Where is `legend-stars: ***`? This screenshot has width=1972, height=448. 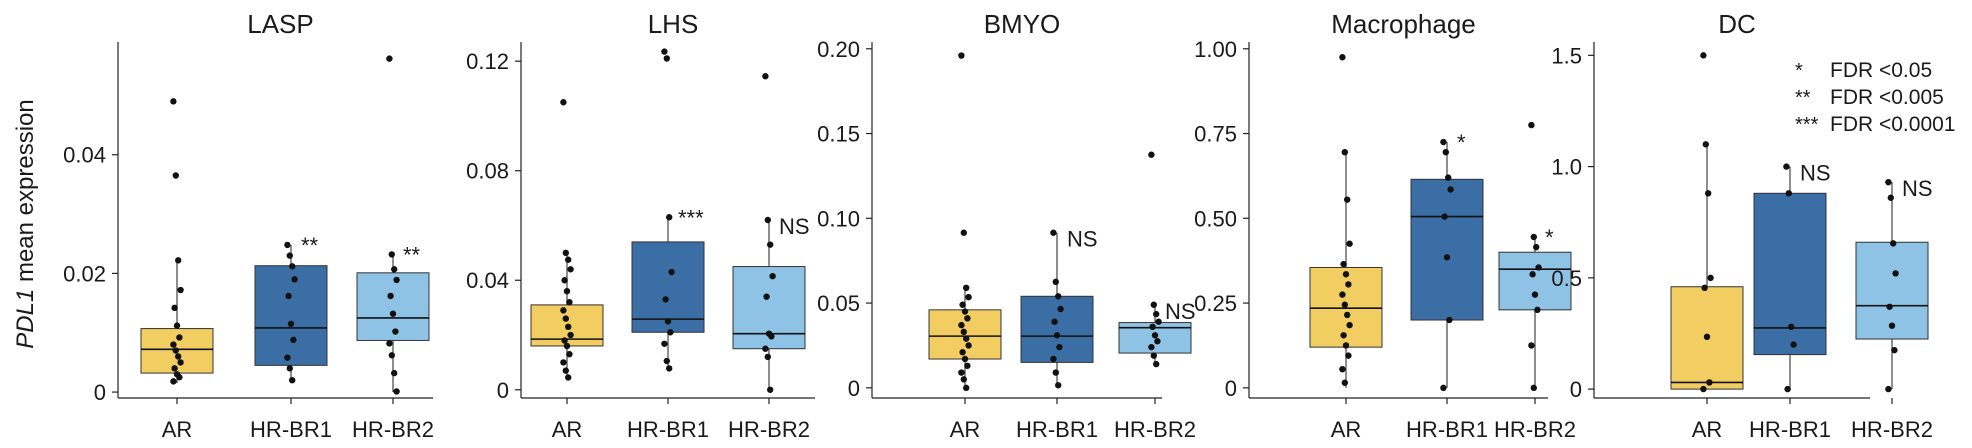 legend-stars: *** is located at coordinates (1807, 125).